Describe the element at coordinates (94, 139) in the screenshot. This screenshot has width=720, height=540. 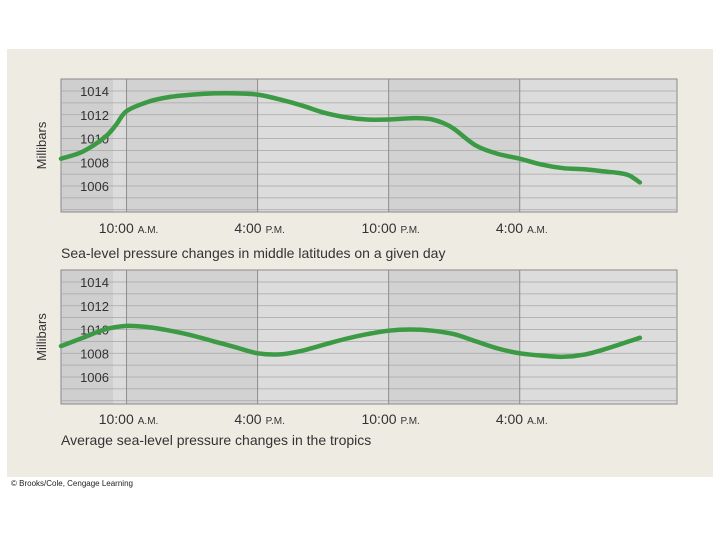
I see `y-tick-label: 1010` at that location.